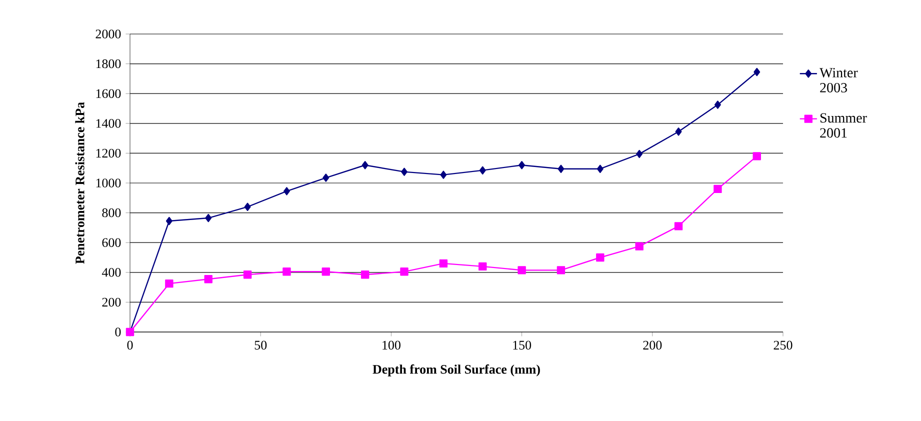  I want to click on y-tick-label: 1000, so click(108, 183).